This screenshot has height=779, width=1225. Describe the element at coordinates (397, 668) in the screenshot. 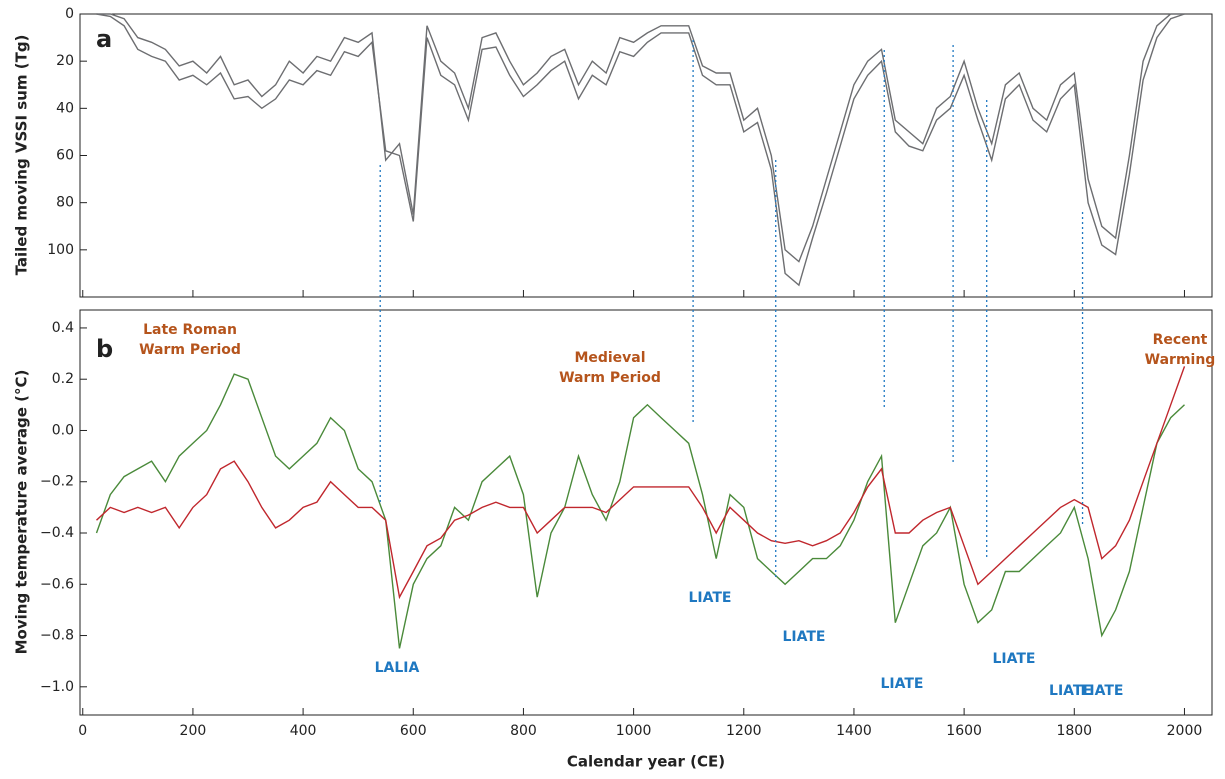

I see `event-label: LALIA` at that location.